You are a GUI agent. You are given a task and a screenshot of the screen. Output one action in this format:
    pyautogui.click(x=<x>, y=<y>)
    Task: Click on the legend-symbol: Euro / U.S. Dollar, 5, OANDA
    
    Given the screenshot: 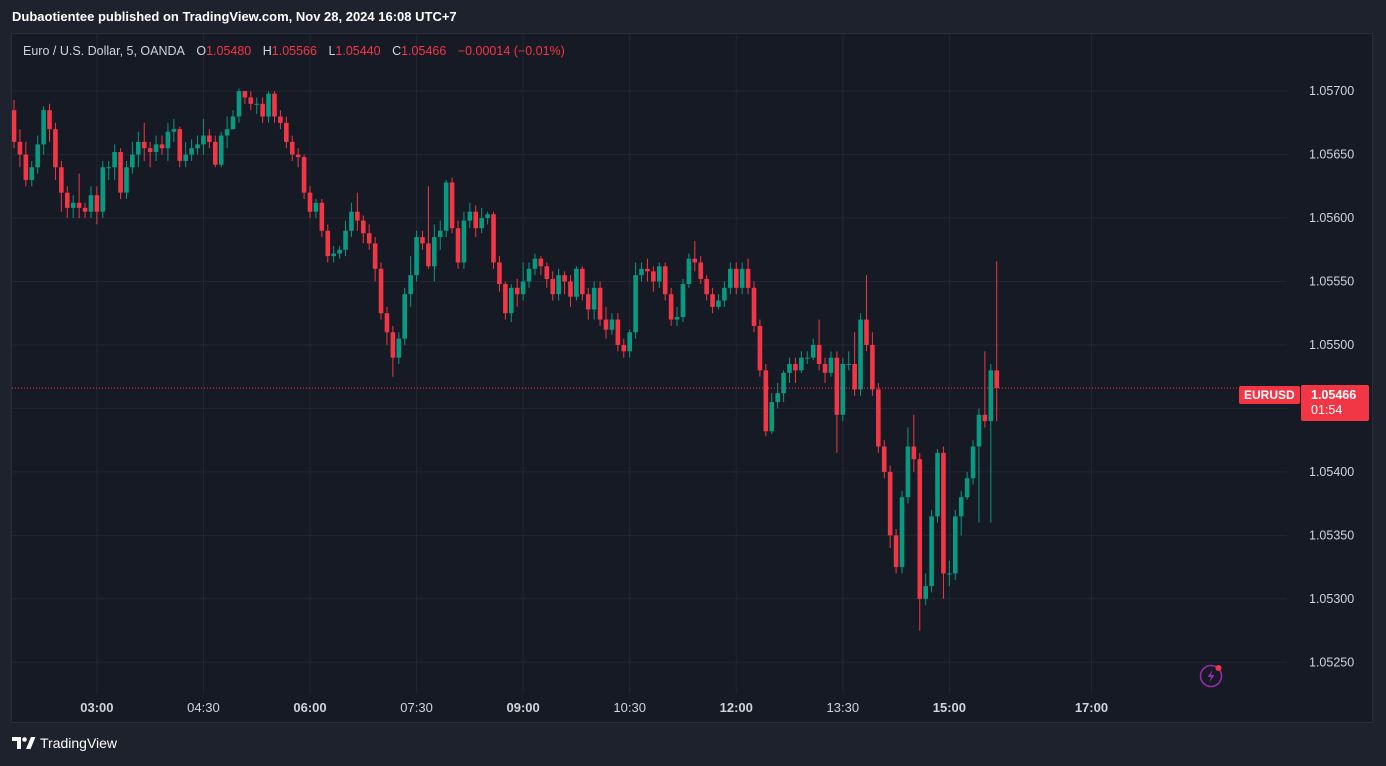 What is the action you would take?
    pyautogui.click(x=104, y=51)
    